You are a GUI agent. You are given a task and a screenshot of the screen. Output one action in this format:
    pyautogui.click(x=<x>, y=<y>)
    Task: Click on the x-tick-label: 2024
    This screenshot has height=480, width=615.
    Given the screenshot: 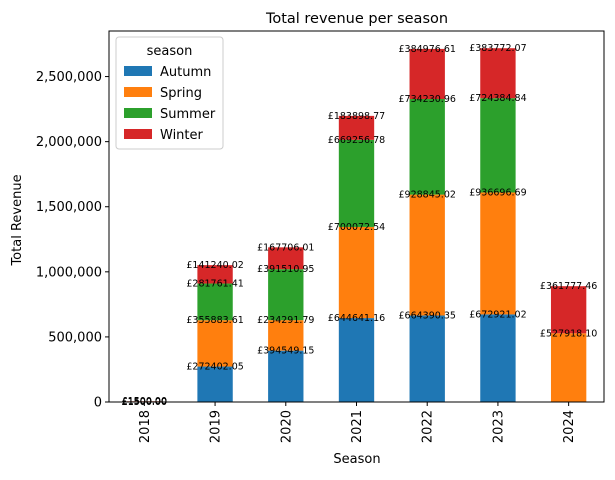 What is the action you would take?
    pyautogui.click(x=569, y=426)
    